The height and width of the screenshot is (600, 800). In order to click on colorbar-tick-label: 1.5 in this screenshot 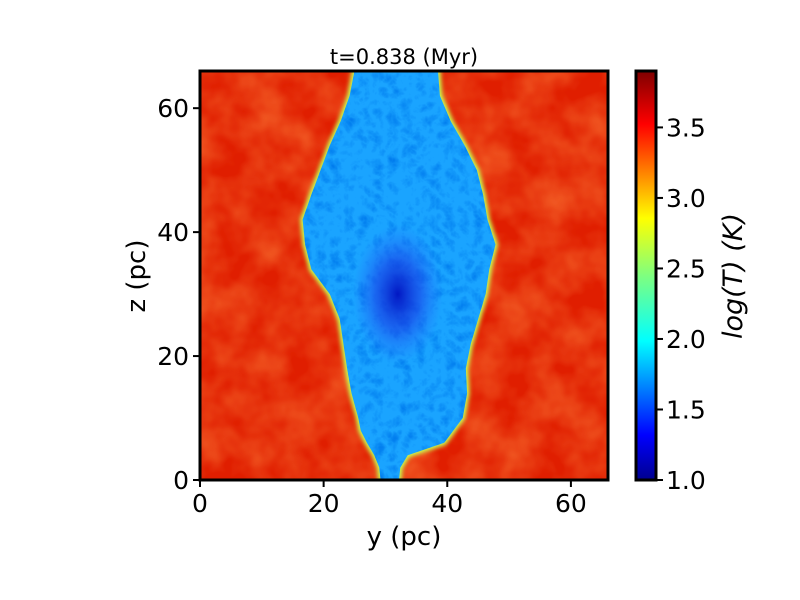, I will do `click(686, 409)`.